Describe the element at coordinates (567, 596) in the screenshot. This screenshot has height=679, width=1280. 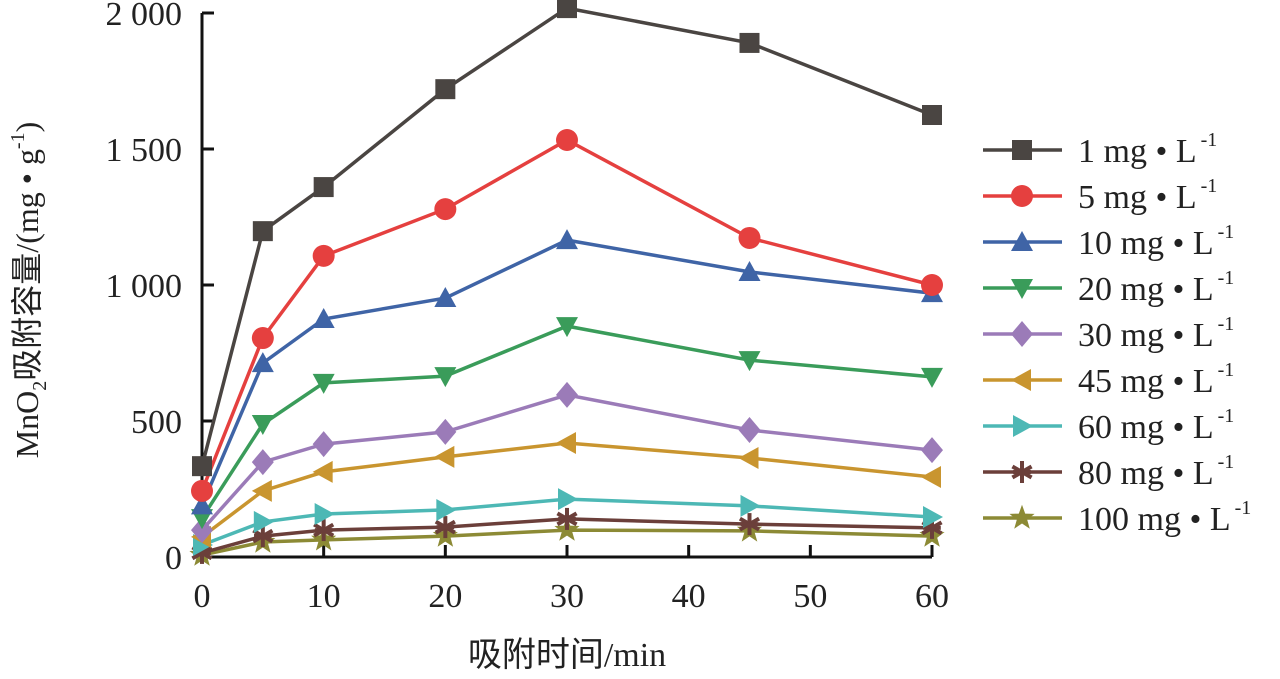
I see `x-tick-label: 30` at that location.